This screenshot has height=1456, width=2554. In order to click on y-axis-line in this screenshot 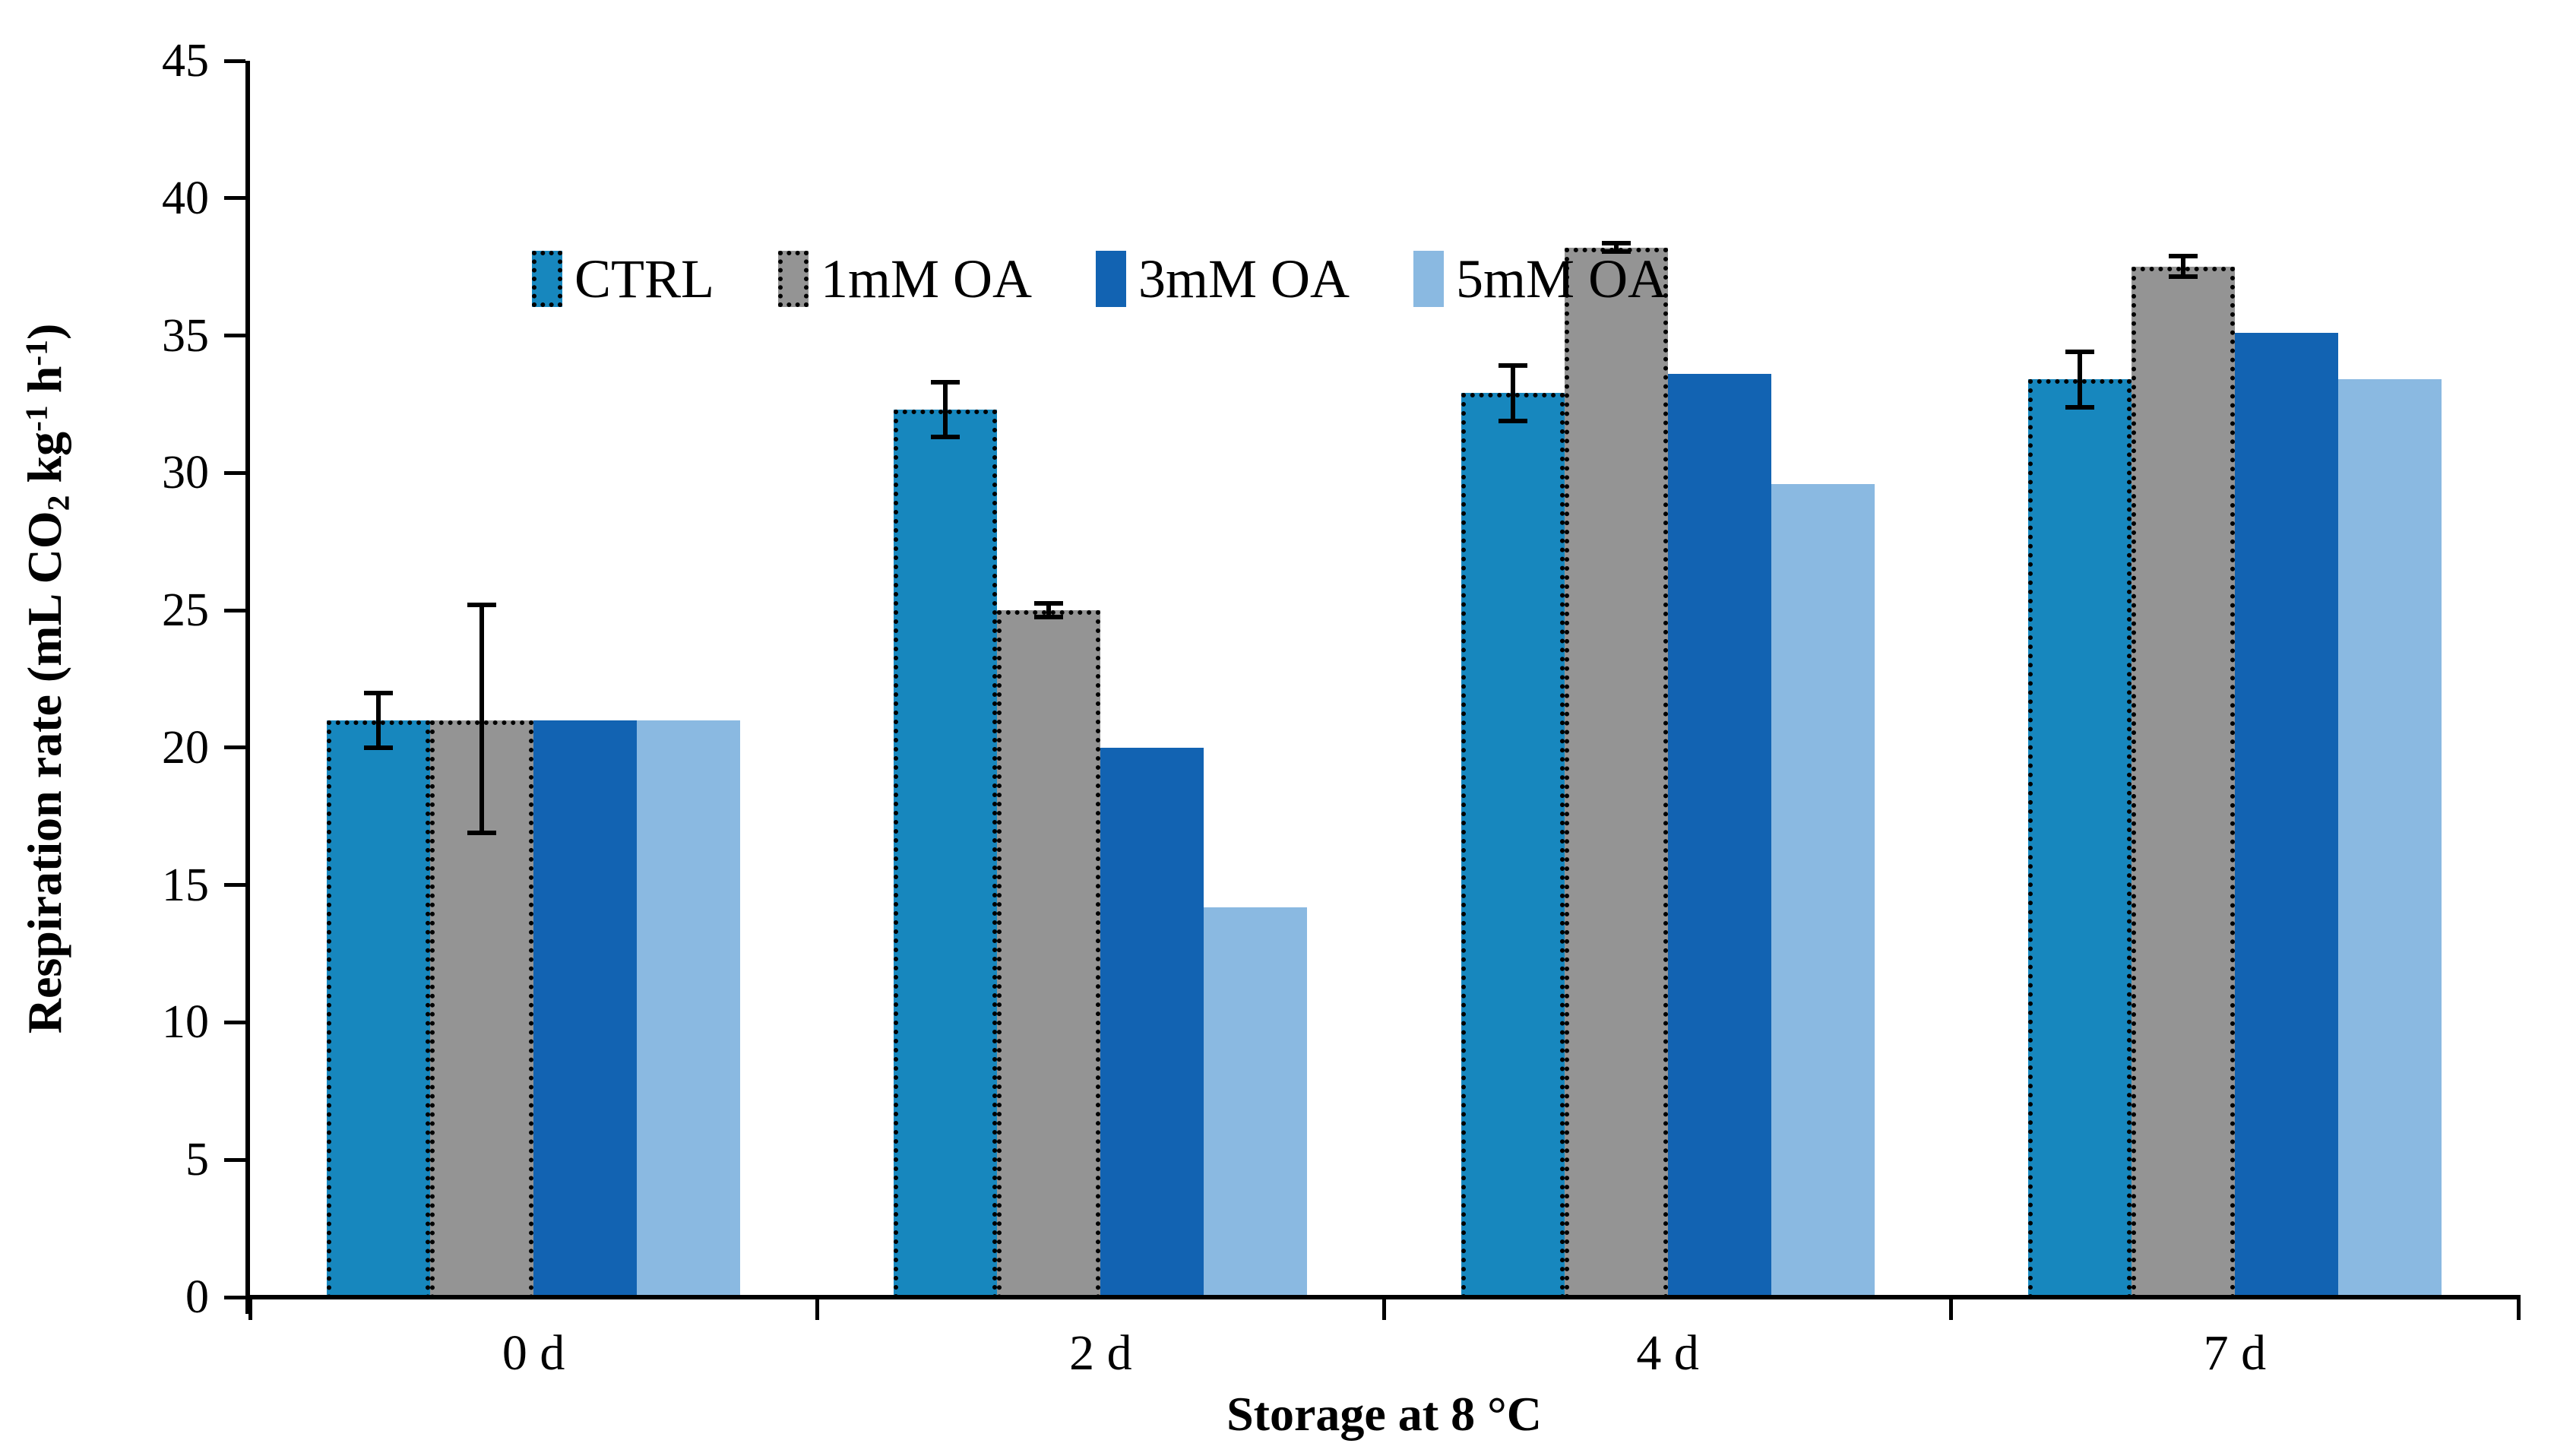, I will do `click(247, 687)`.